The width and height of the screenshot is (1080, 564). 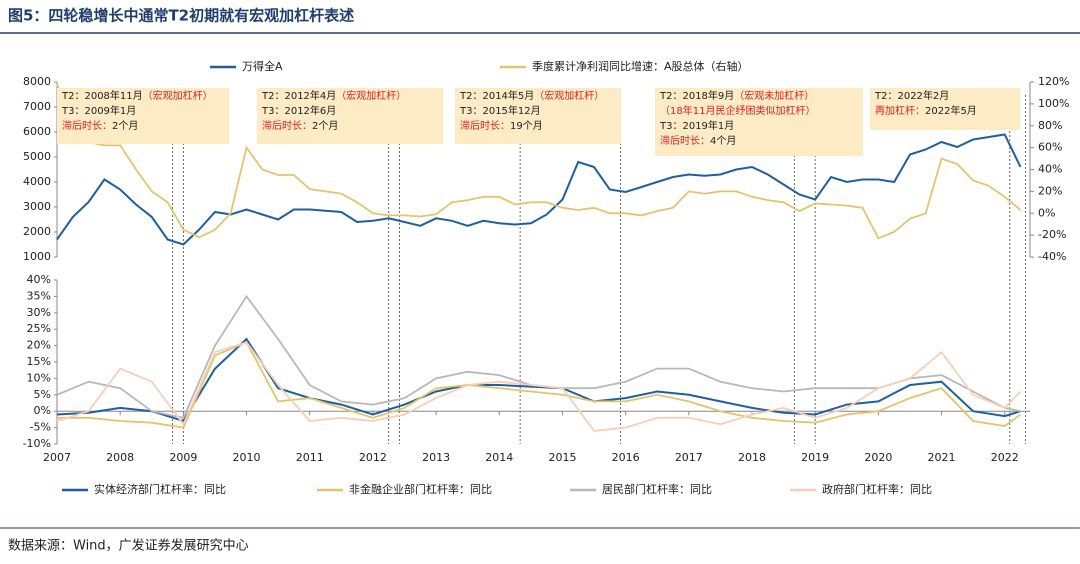 What do you see at coordinates (951, 110) in the screenshot?
I see `annotation-segment: 2022年5月` at bounding box center [951, 110].